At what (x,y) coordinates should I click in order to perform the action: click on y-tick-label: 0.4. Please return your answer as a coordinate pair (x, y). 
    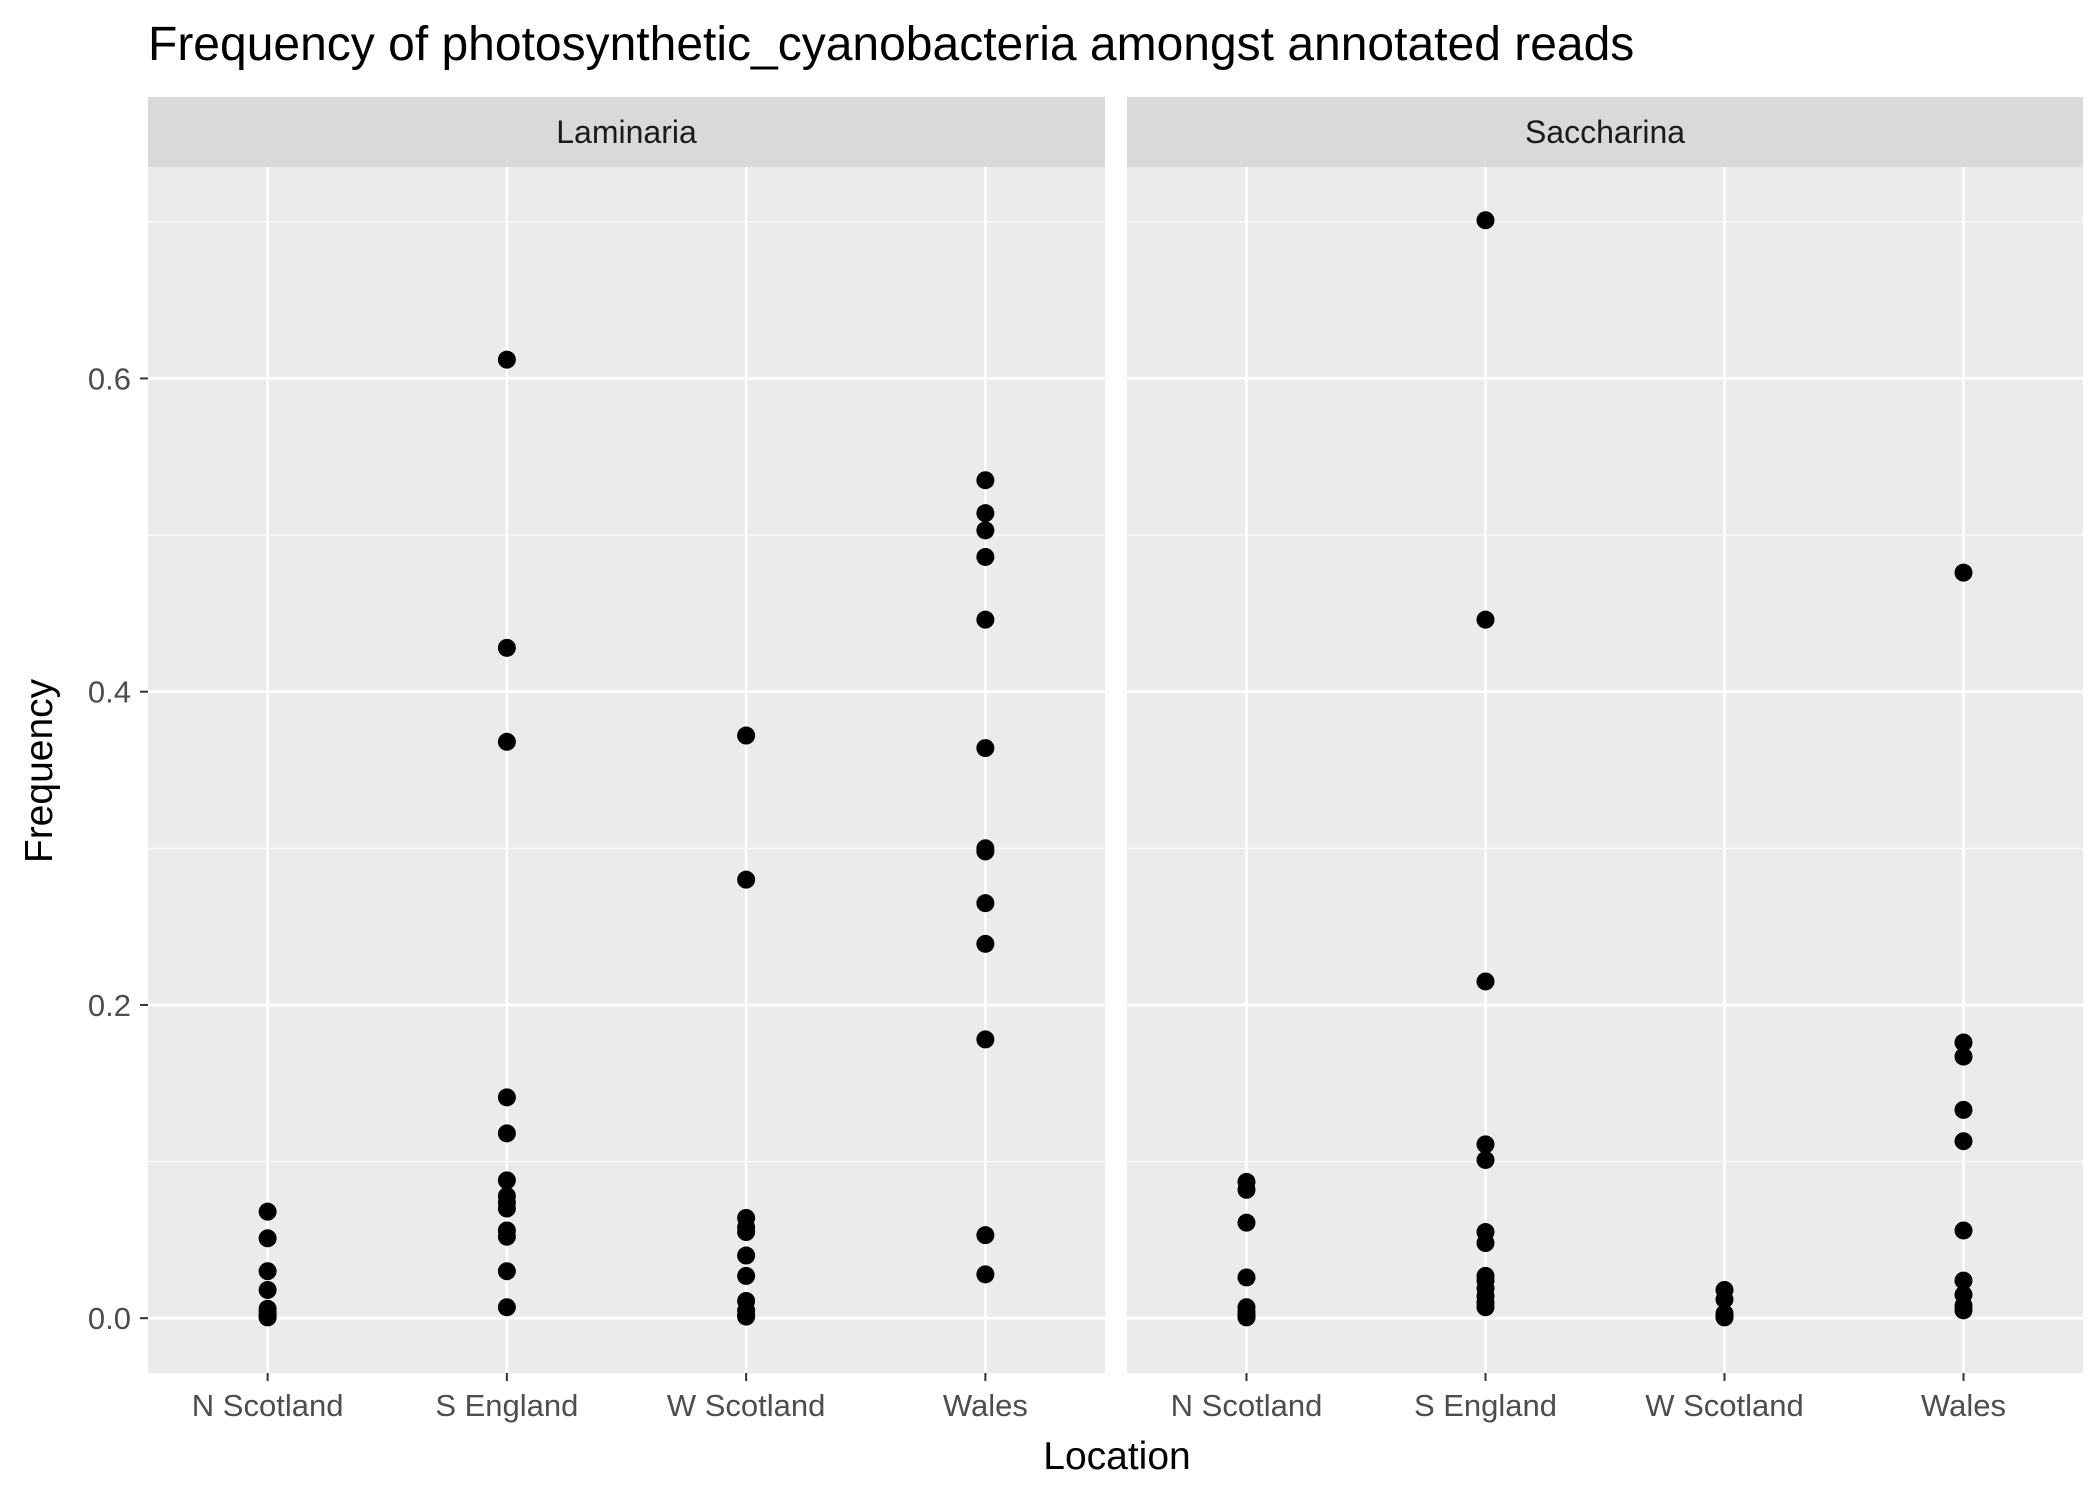
    Looking at the image, I should click on (109, 692).